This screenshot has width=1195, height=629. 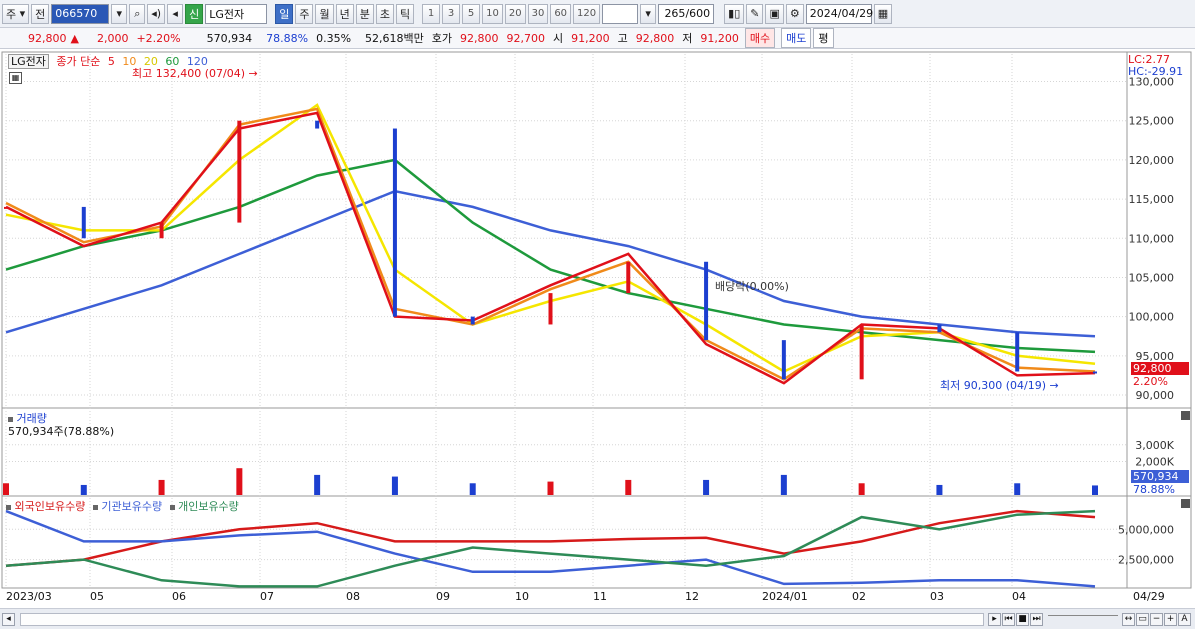 What do you see at coordinates (760, 38) in the screenshot?
I see `buy-button: 매수` at bounding box center [760, 38].